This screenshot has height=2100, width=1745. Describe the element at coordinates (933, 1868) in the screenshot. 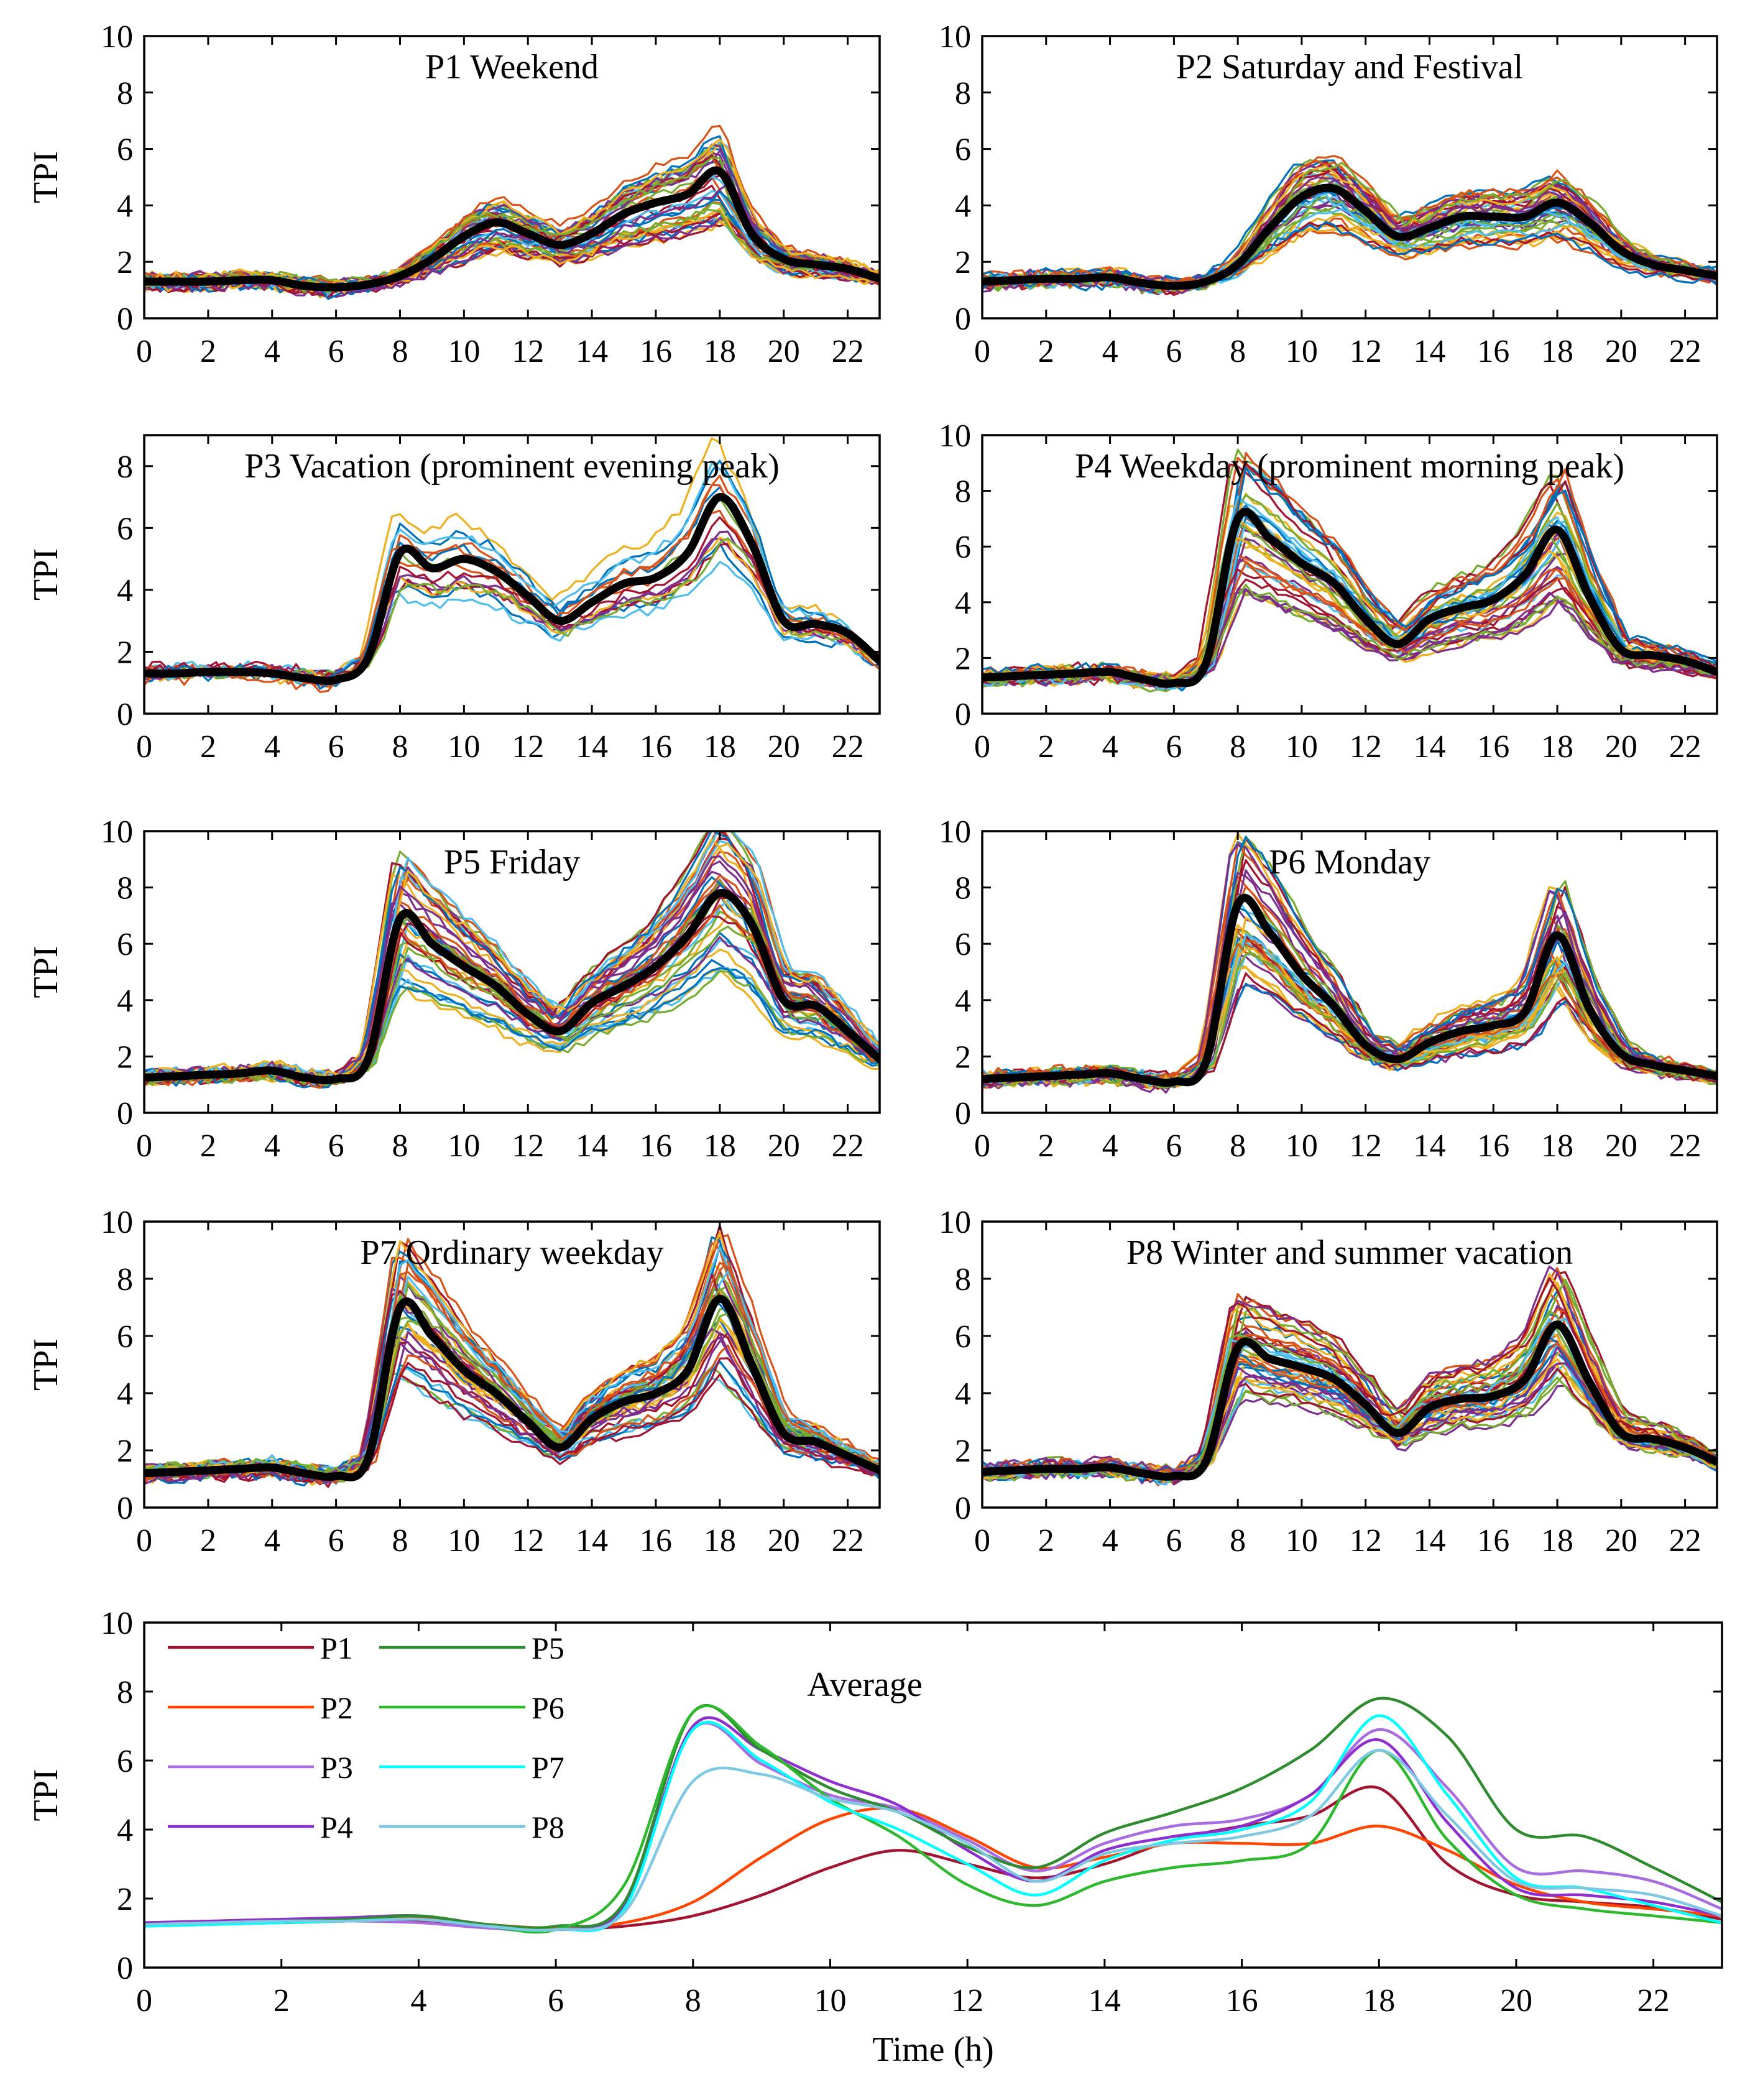

I see `average-series-p2` at that location.